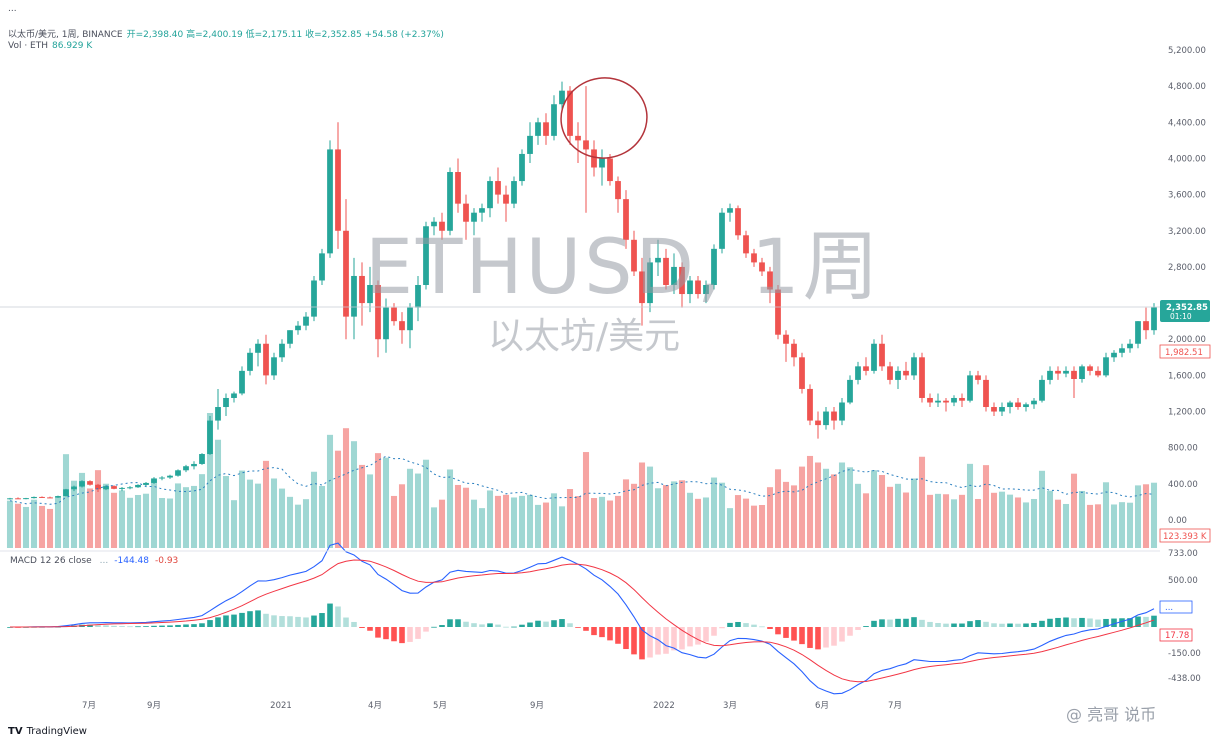  What do you see at coordinates (1176, 607) in the screenshot?
I see `macd-line-tag` at bounding box center [1176, 607].